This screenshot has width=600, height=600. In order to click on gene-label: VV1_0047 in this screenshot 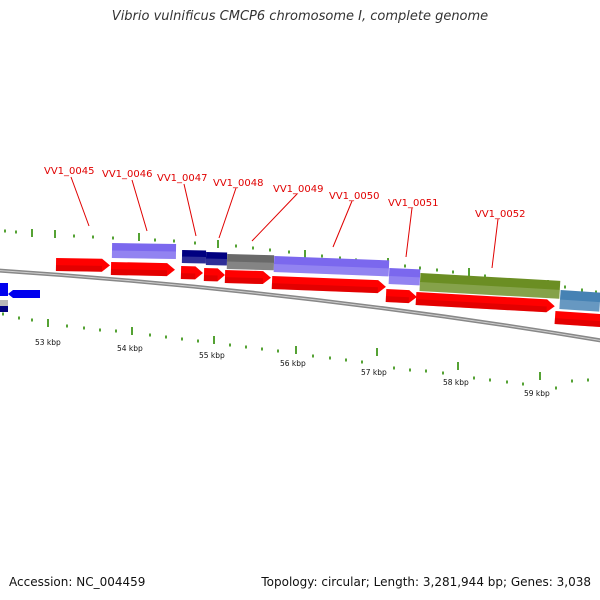, I will do `click(182, 178)`.